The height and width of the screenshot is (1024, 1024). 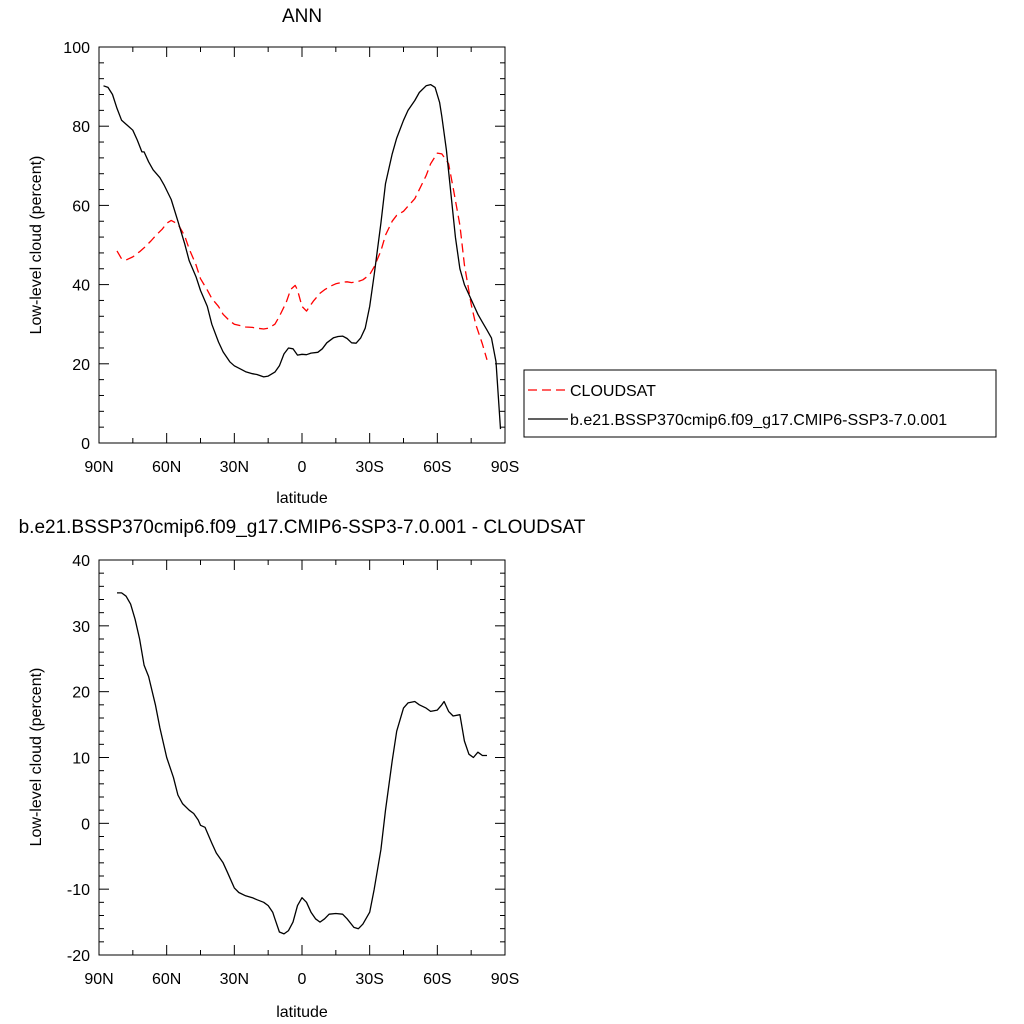 I want to click on bottom-y-tick-labels: -20 -10 0 10 20 30 40, so click(x=78, y=759).